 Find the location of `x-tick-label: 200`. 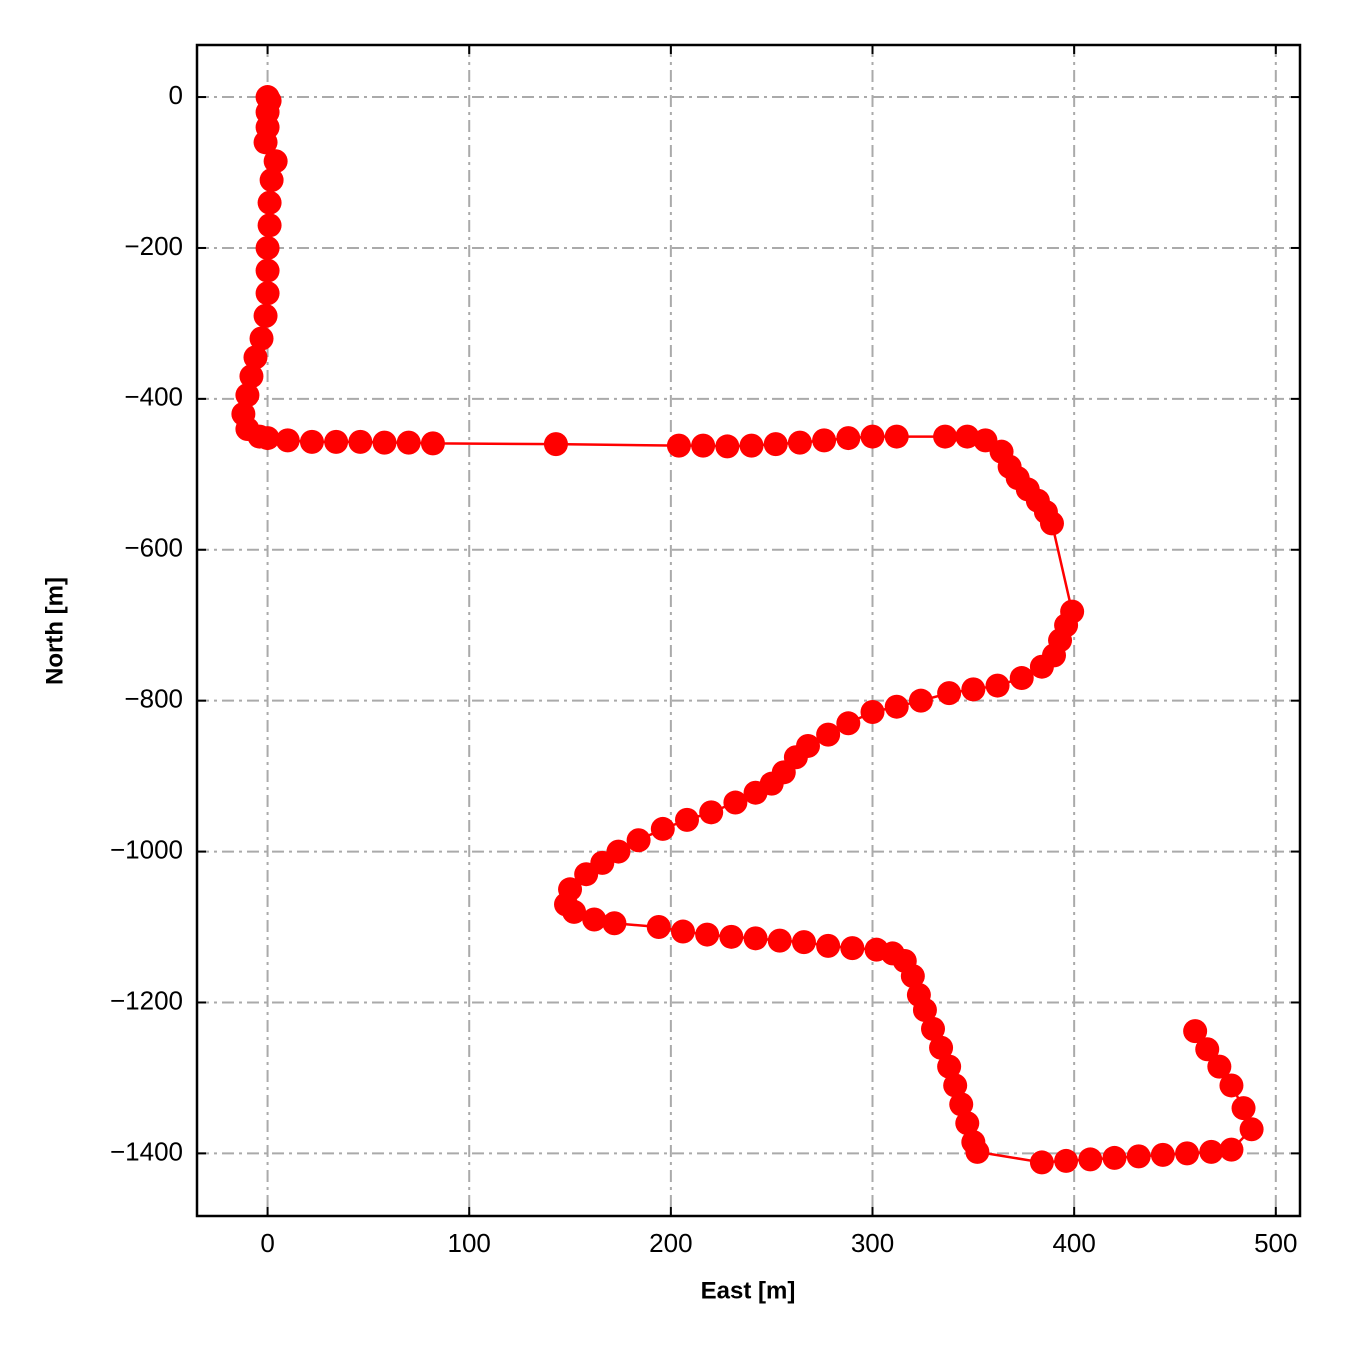

x-tick-label: 200 is located at coordinates (670, 1243).